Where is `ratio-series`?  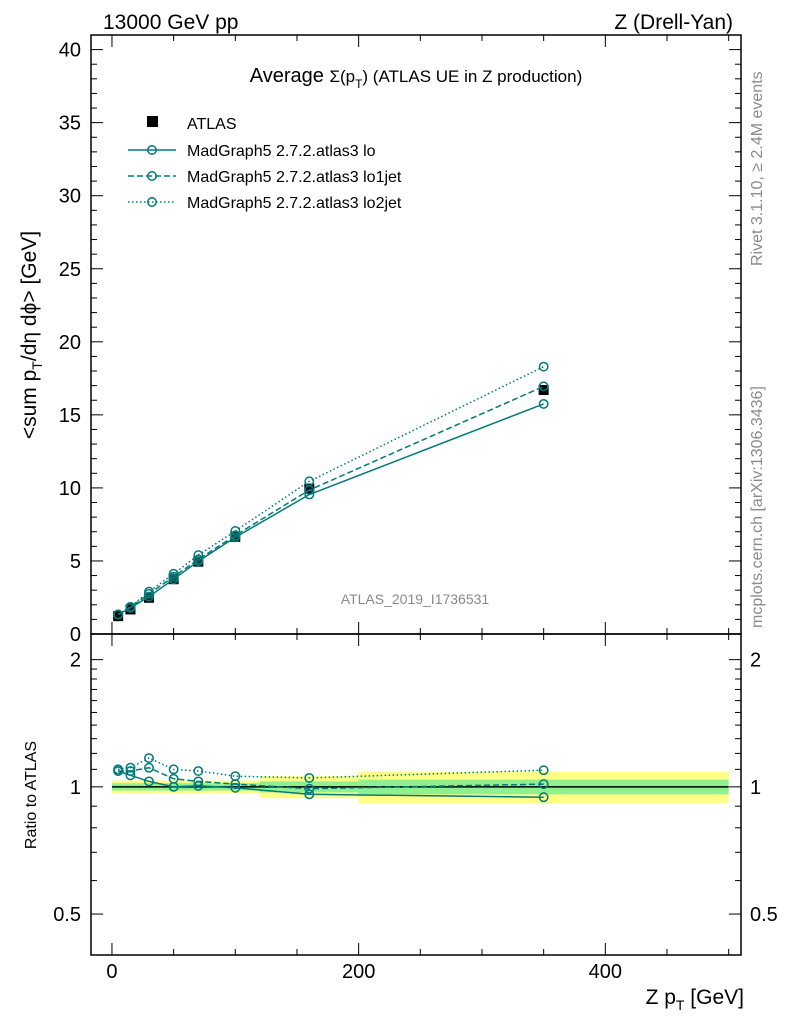
ratio-series is located at coordinates (331, 778).